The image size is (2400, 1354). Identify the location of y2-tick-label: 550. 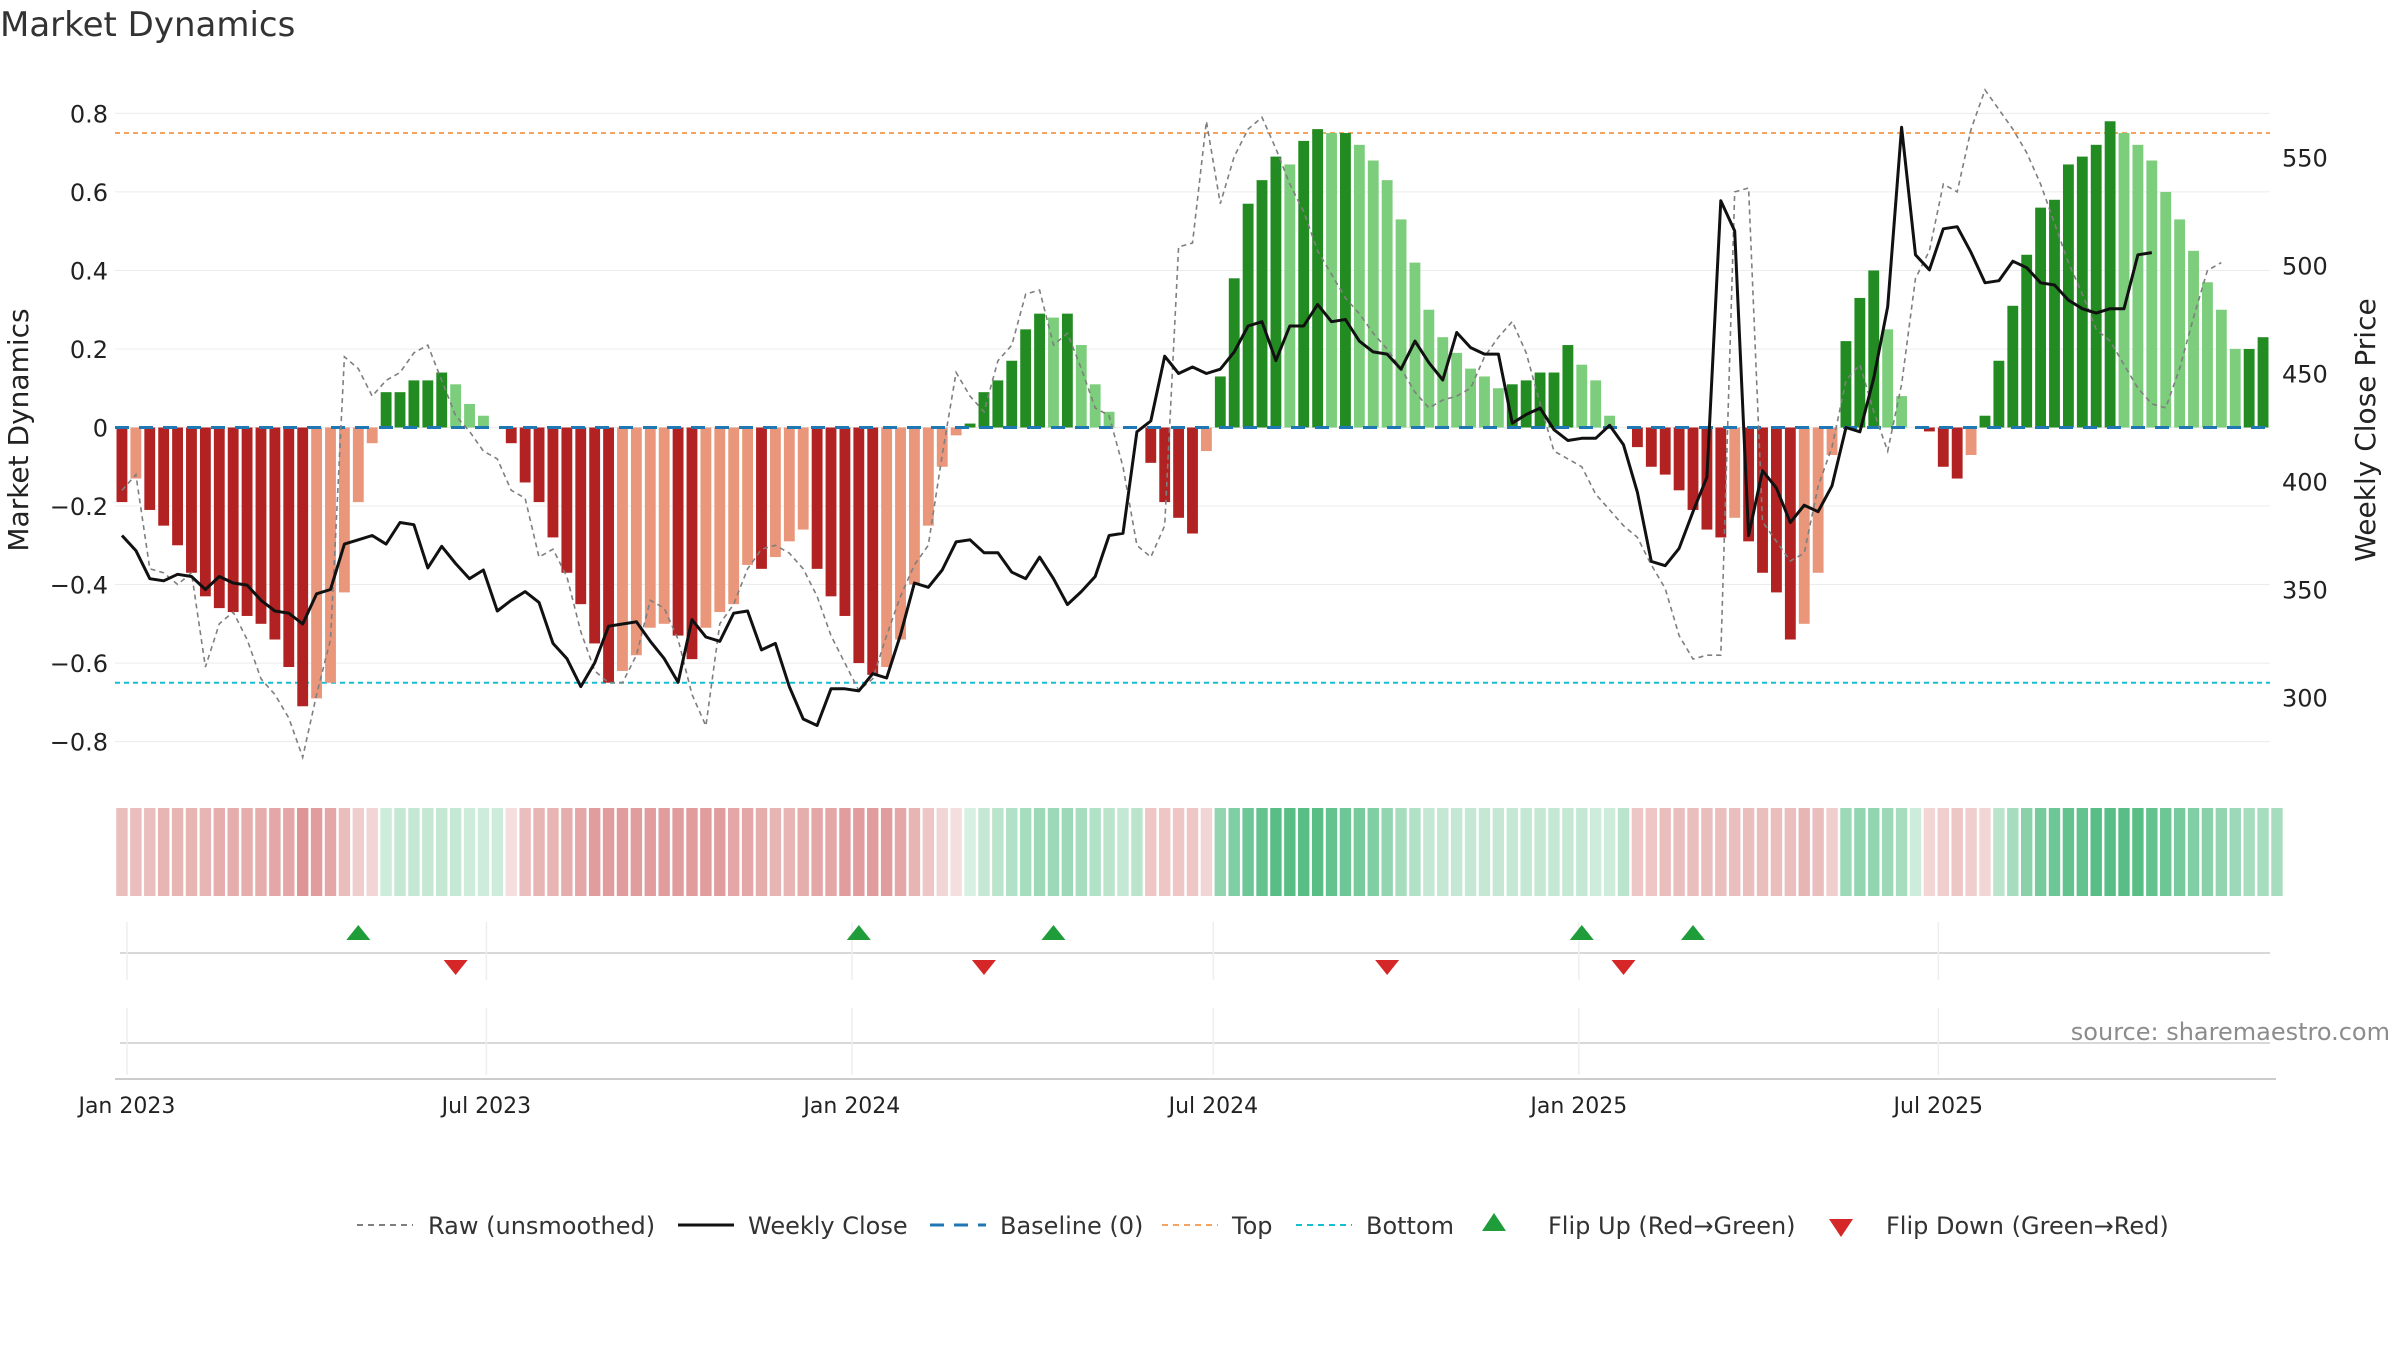
(2305, 159).